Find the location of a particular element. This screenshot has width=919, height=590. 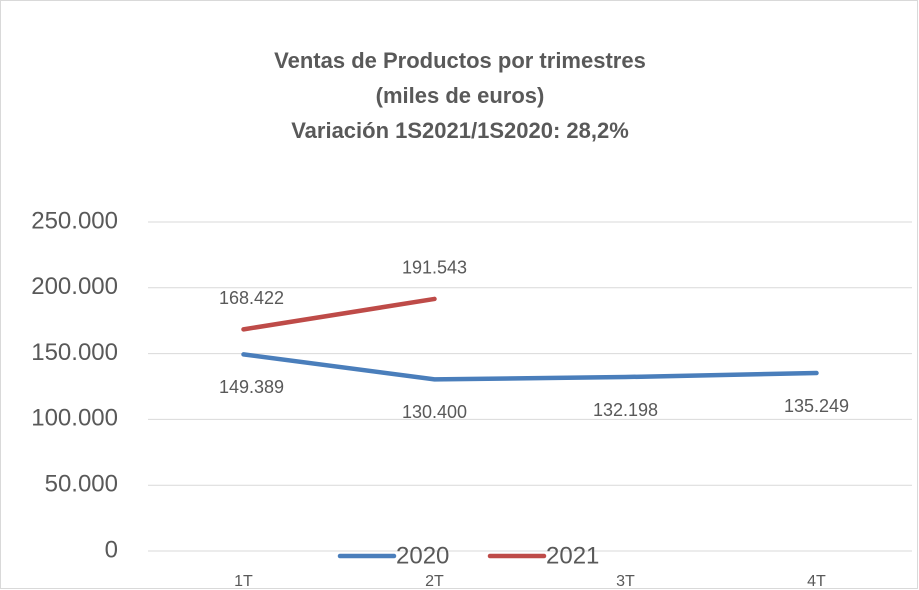

y-tick-label: 100.000 is located at coordinates (74, 418).